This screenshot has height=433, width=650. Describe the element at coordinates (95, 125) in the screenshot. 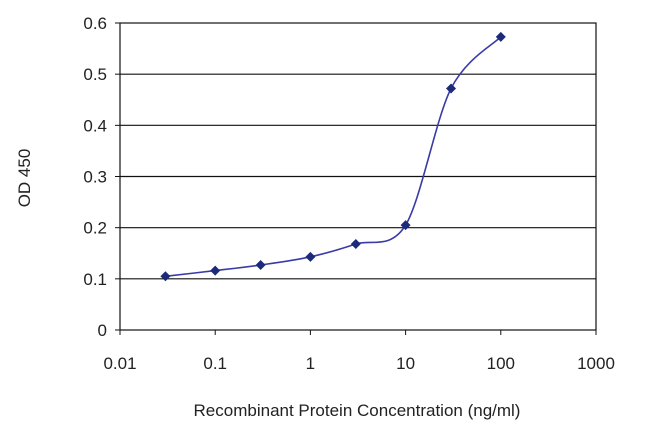

I see `y-tick-label: 0.4` at that location.